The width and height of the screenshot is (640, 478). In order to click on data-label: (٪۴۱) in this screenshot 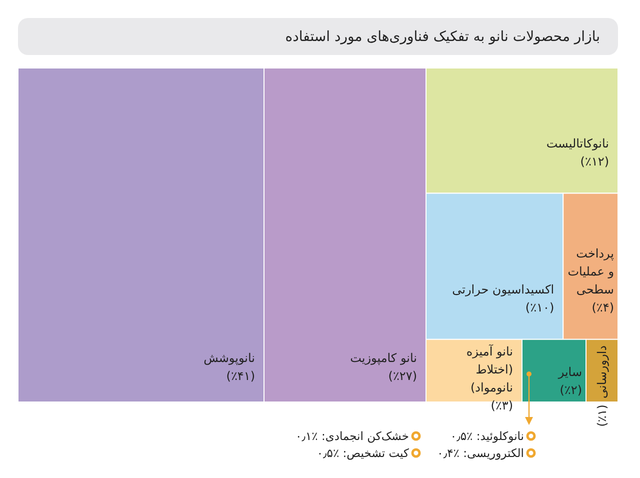, I will do `click(240, 376)`.